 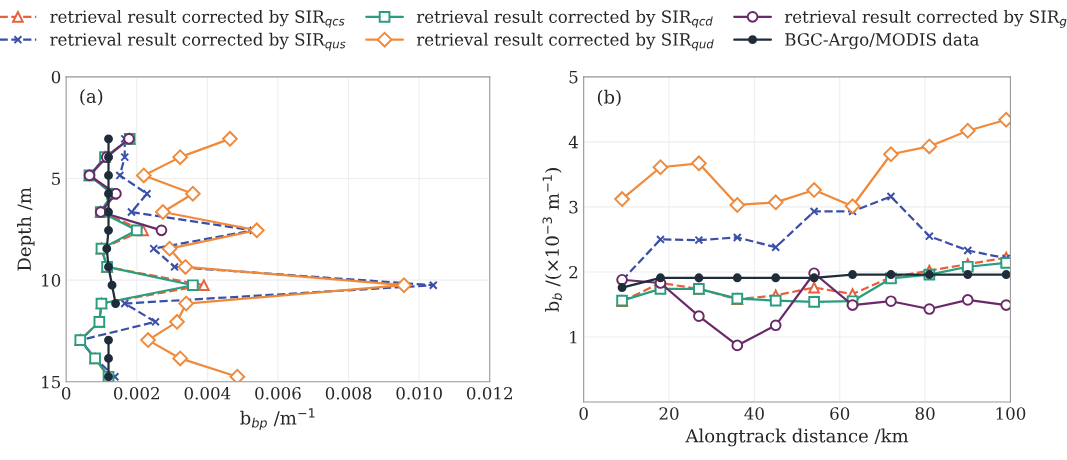 I want to click on x-tick-label: 0.008, so click(x=348, y=393).